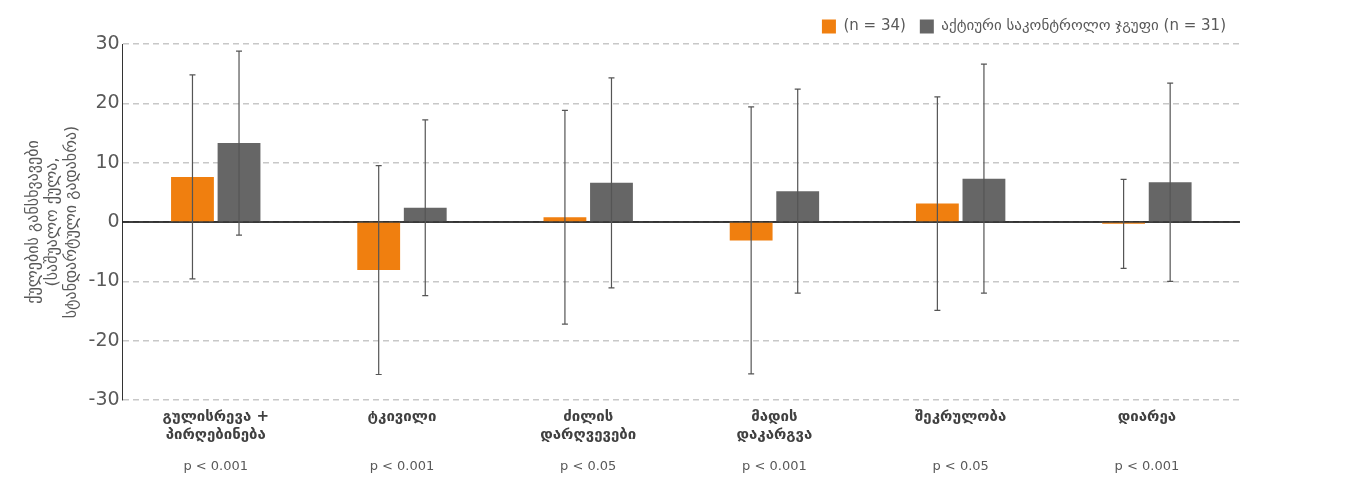  Describe the element at coordinates (1084, 25) in the screenshot. I see `legend-label: აქტიური საკონტროლო ჯგუფი (n = 31)` at that location.